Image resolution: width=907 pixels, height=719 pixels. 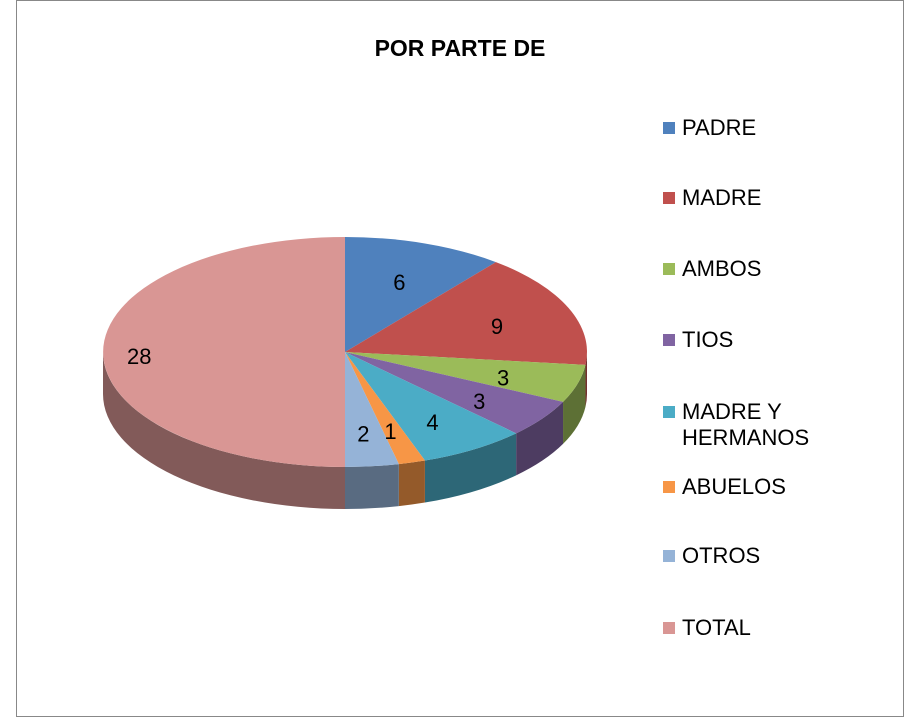 What do you see at coordinates (778, 340) in the screenshot?
I see `legend-item: TIOS` at bounding box center [778, 340].